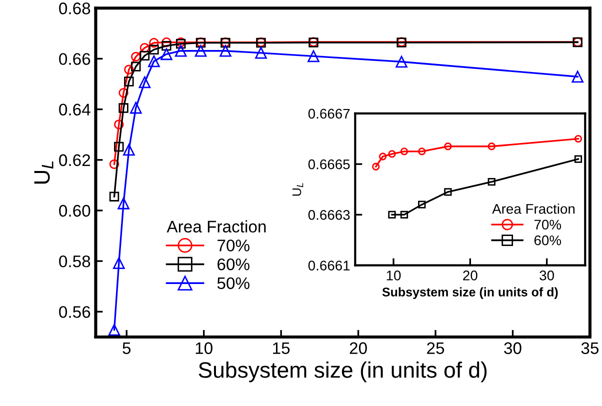  What do you see at coordinates (233, 283) in the screenshot?
I see `legend-label: 50%` at bounding box center [233, 283].